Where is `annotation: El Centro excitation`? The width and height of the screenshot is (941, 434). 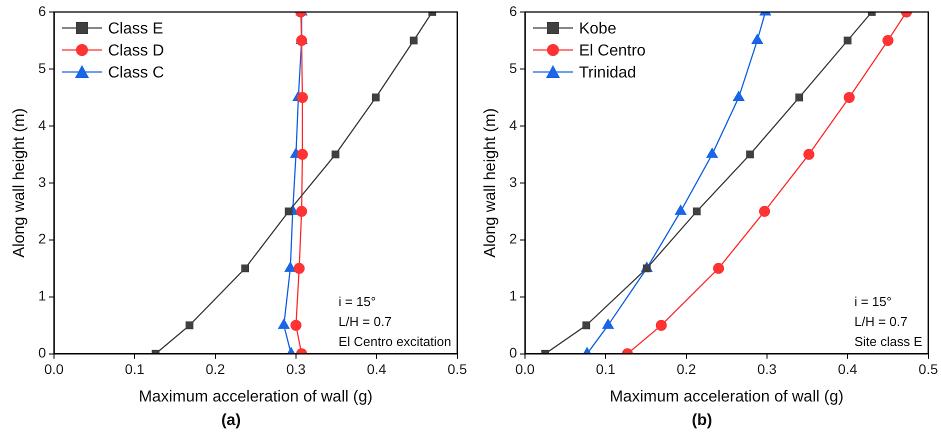
annotation: El Centro excitation is located at coordinates (395, 341).